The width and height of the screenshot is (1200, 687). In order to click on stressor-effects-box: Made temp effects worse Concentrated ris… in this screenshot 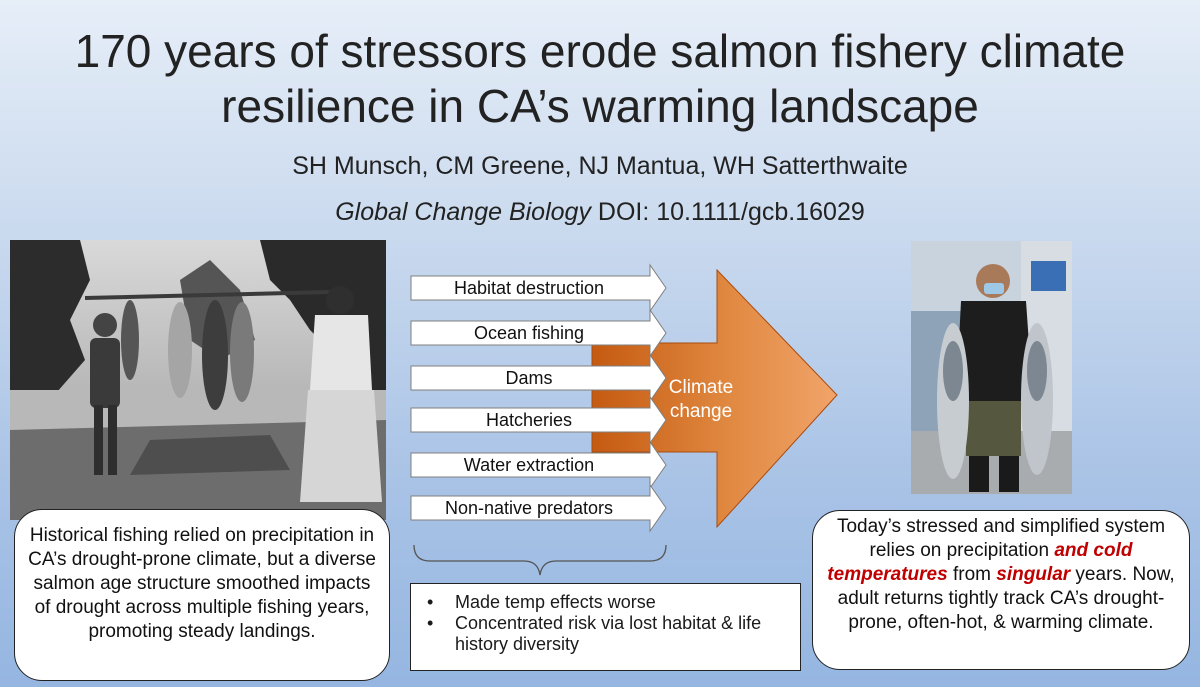, I will do `click(605, 627)`.